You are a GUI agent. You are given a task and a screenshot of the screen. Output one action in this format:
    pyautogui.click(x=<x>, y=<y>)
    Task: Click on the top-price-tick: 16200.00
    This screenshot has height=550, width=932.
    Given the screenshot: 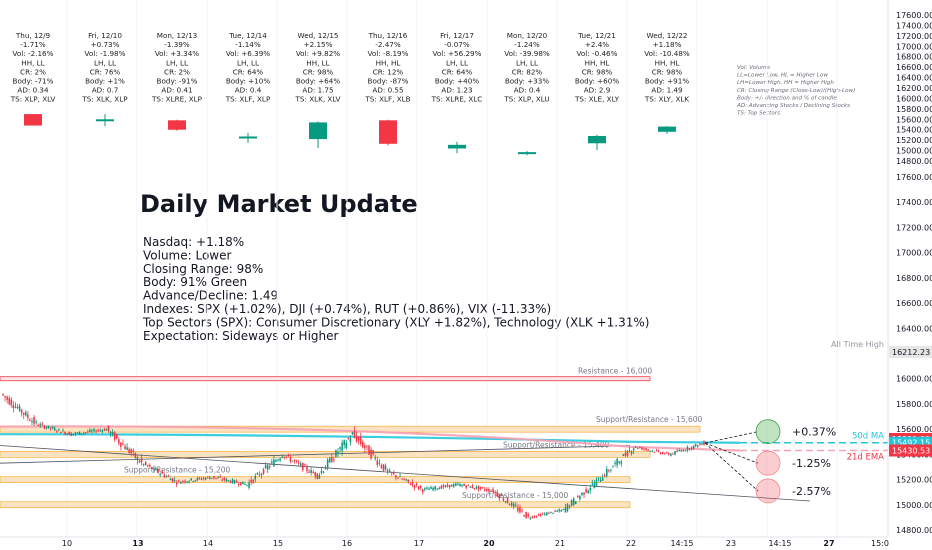 What is the action you would take?
    pyautogui.click(x=914, y=88)
    